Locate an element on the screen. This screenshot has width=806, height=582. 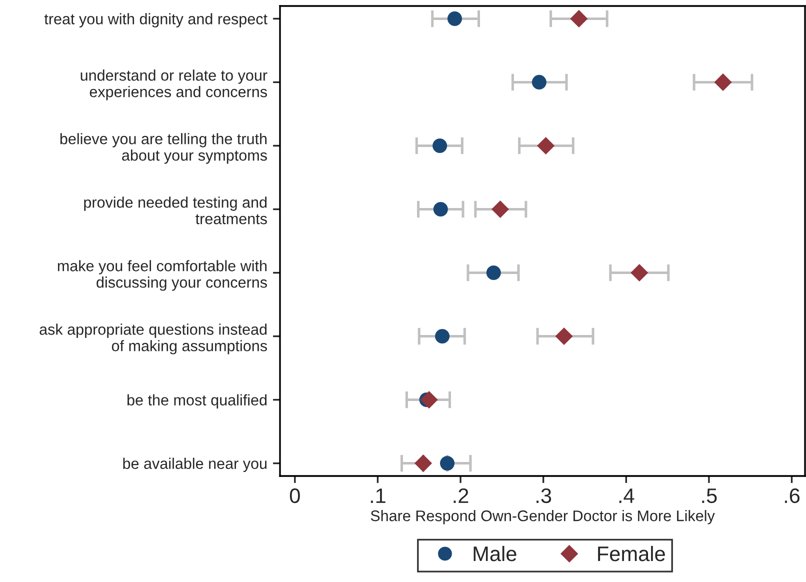
x-axis-title: Share Respond Own-Gender Doctor is More Likely is located at coordinates (542, 517).